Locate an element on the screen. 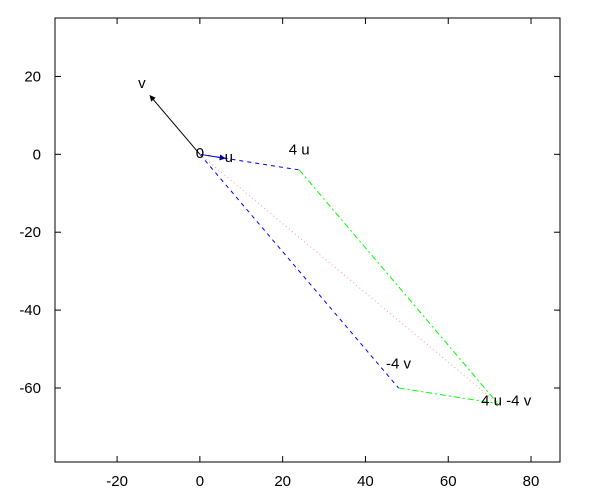 The width and height of the screenshot is (600, 500). y-tick-label: 20 is located at coordinates (32, 76).